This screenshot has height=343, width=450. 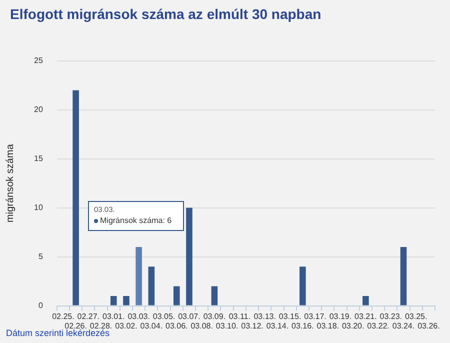 I want to click on x-tick-label: 03.03., so click(x=139, y=316).